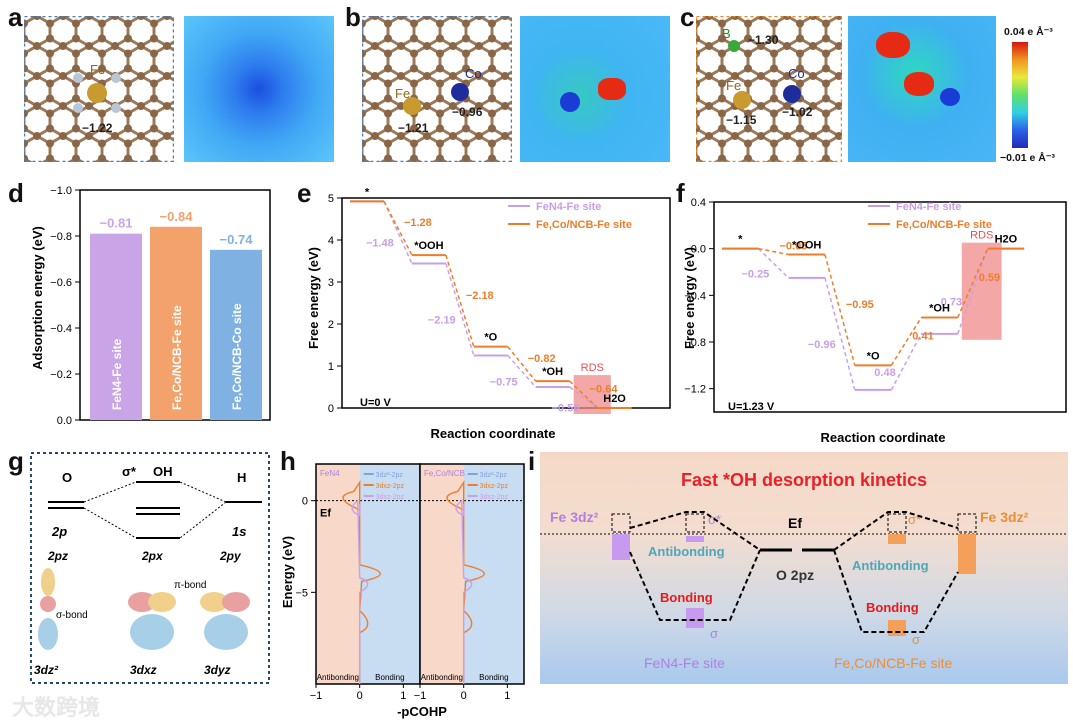 Image resolution: width=1073 pixels, height=725 pixels. What do you see at coordinates (592, 368) in the screenshot?
I see `rds-label: RDS` at bounding box center [592, 368].